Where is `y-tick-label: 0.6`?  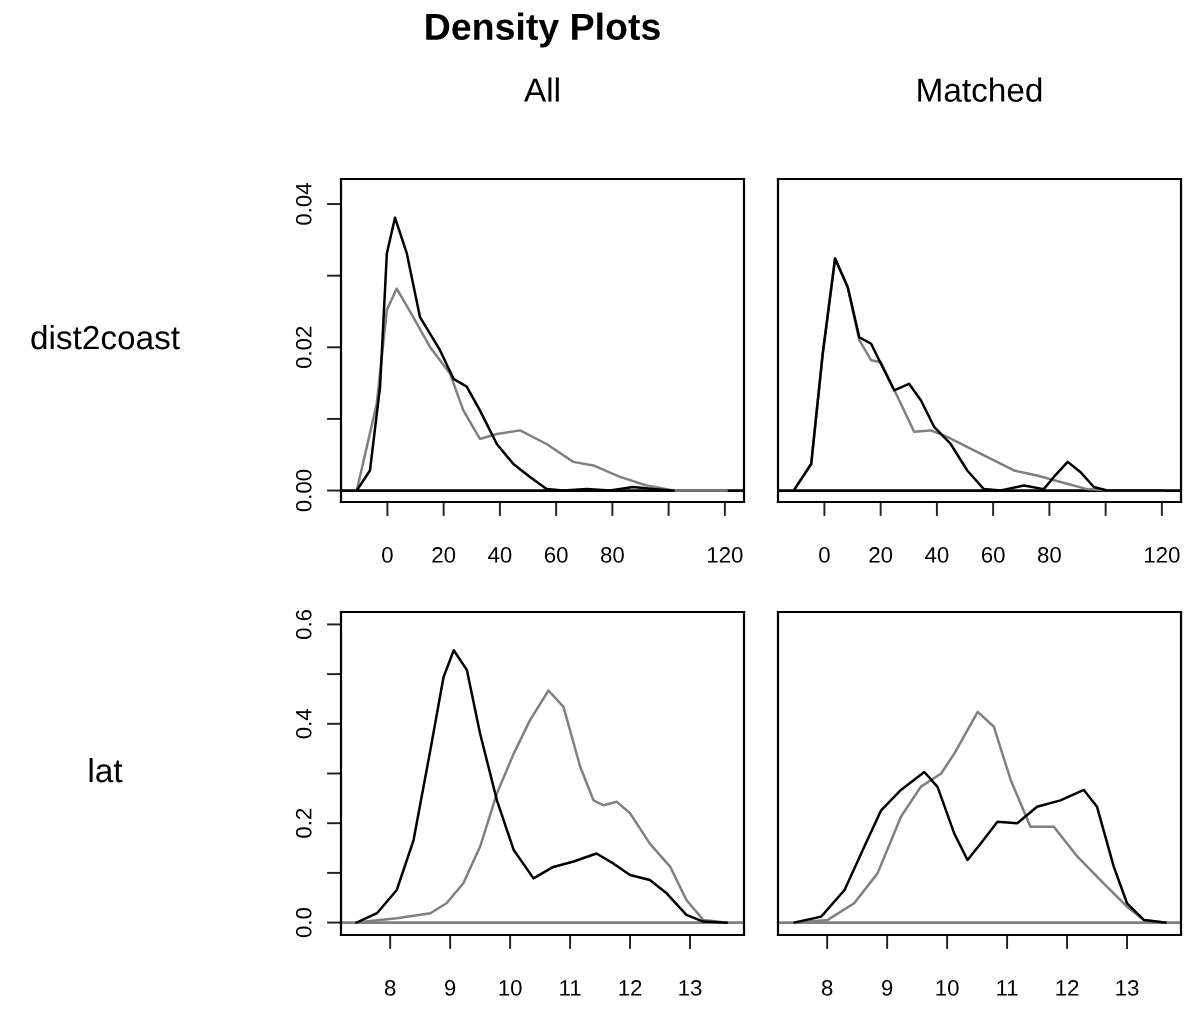 y-tick-label: 0.6 is located at coordinates (303, 624).